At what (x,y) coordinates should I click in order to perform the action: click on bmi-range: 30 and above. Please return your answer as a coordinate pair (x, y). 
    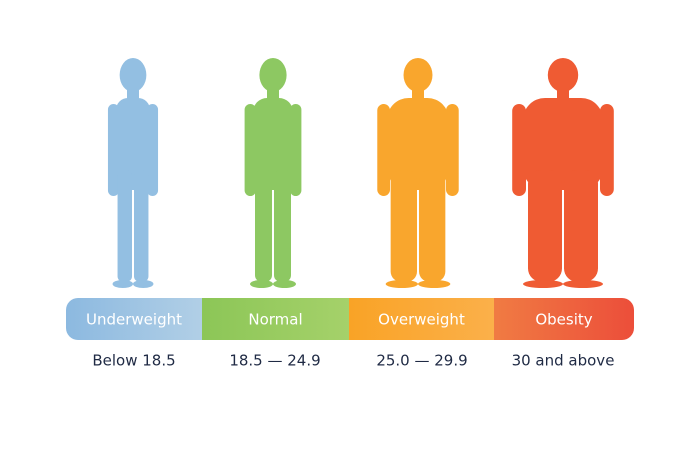
    Looking at the image, I should click on (563, 361).